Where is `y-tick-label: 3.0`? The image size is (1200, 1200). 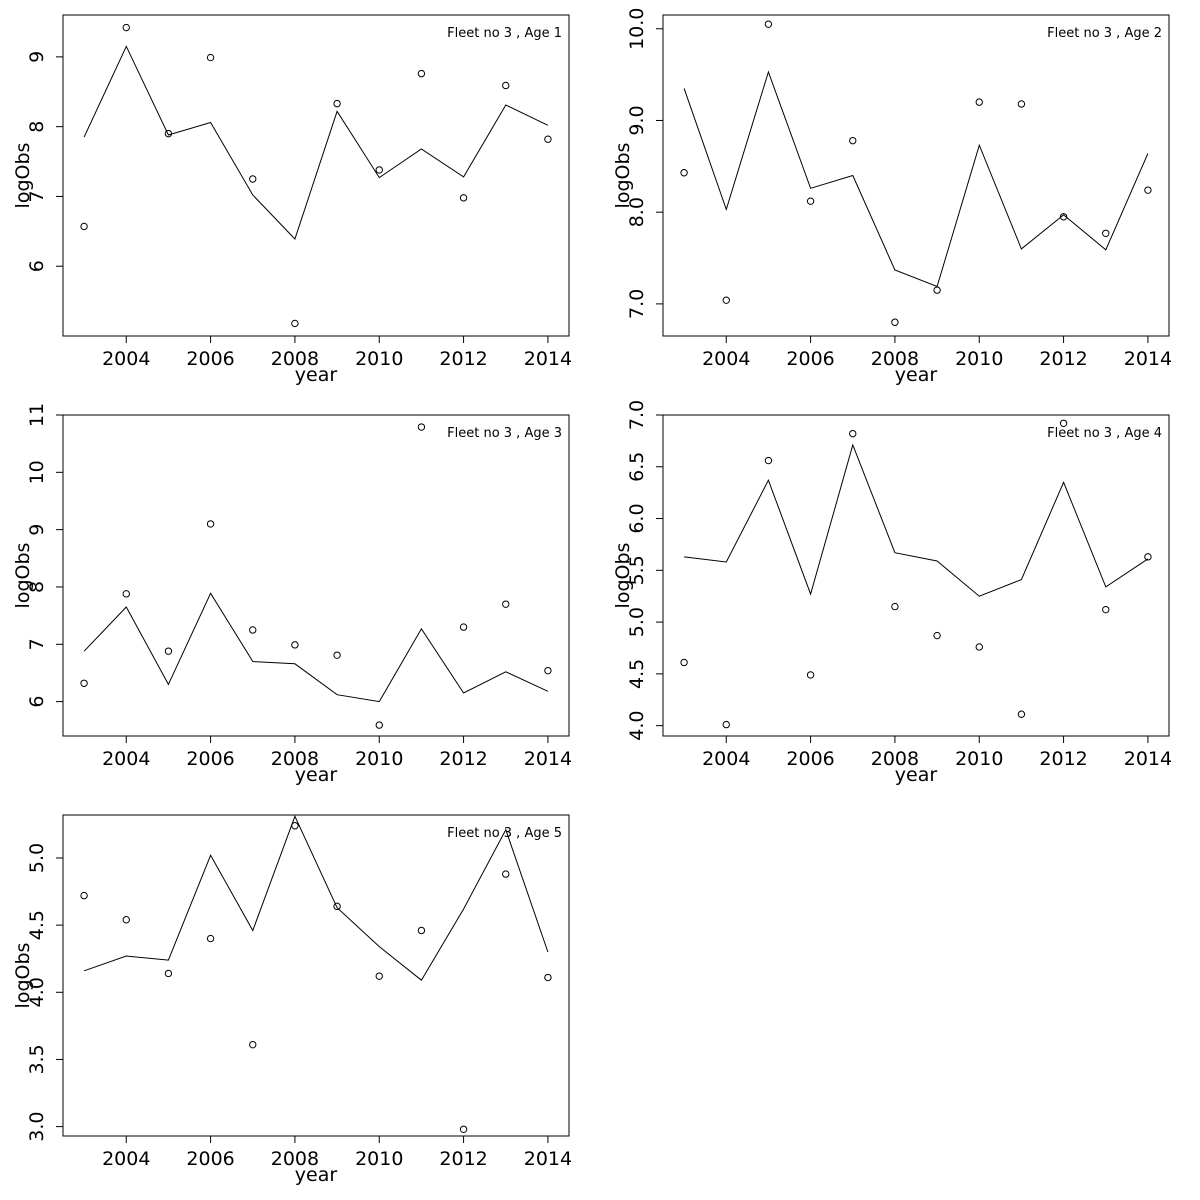
y-tick-label: 3.0 is located at coordinates (37, 1126).